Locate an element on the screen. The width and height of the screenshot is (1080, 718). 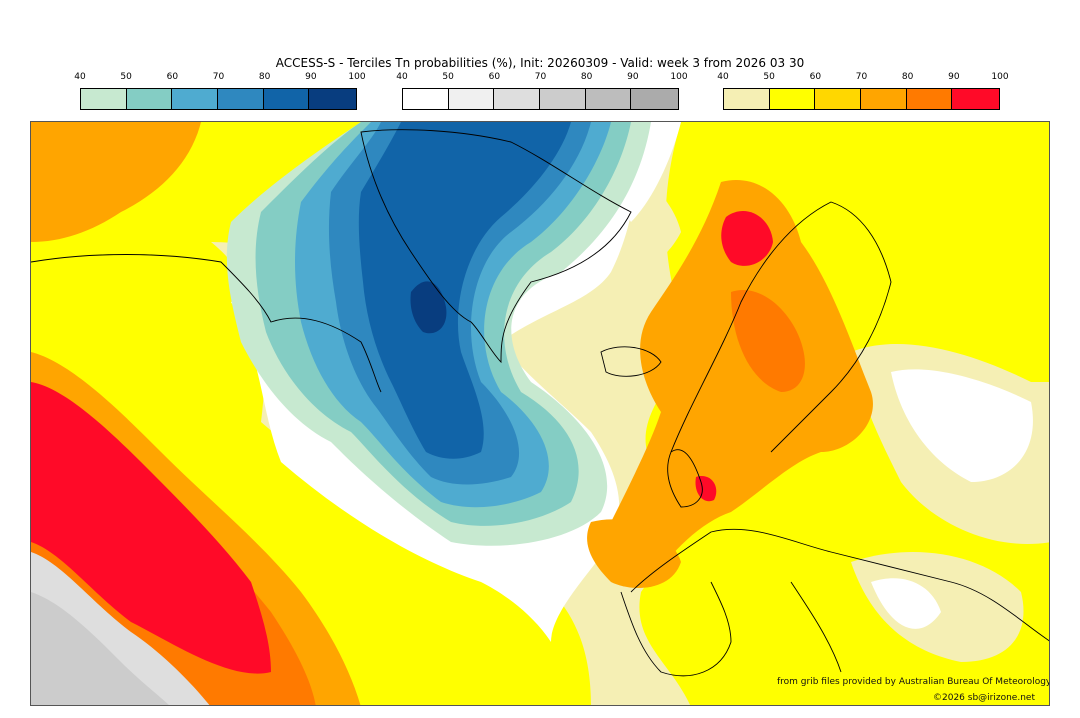
colorbar-above-normal is located at coordinates (861, 99).